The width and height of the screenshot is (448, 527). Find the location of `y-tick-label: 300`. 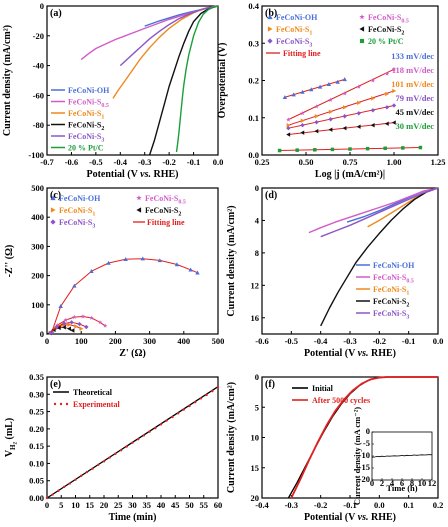

y-tick-label: 300 is located at coordinates (37, 246).